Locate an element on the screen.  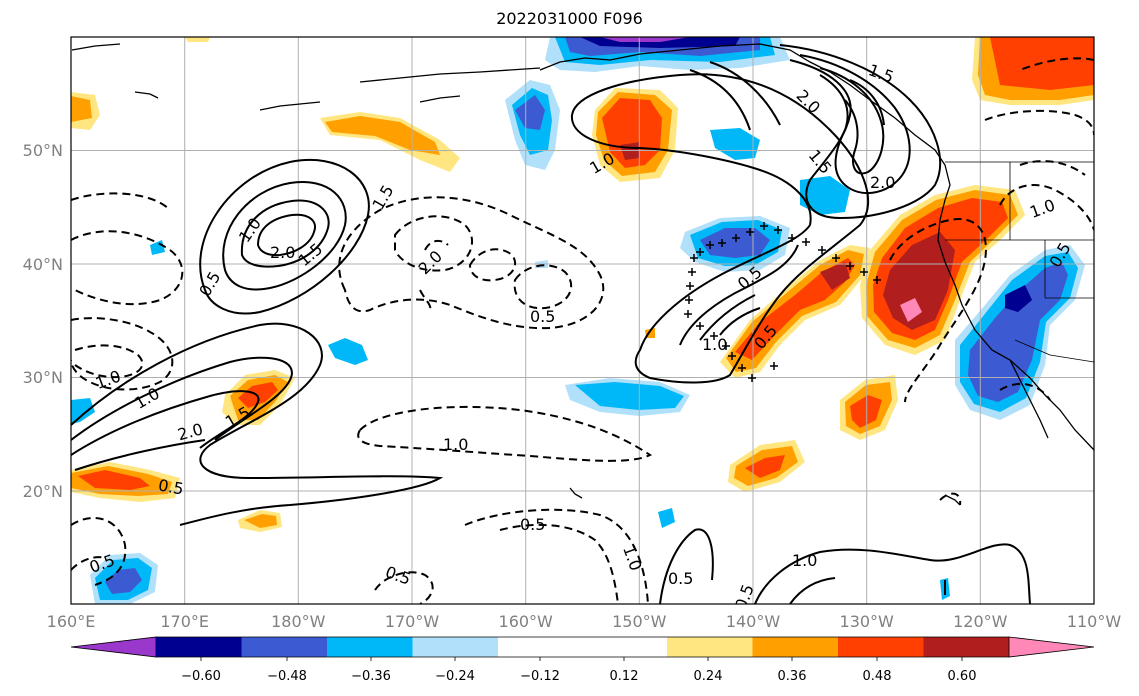
colorbar-label: −0.12 is located at coordinates (540, 676).